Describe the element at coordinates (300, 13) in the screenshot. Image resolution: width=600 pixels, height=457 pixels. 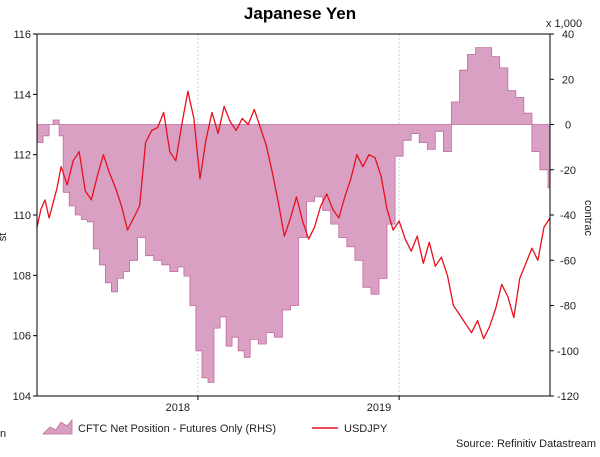
I see `chart-title: Japanese Yen` at that location.